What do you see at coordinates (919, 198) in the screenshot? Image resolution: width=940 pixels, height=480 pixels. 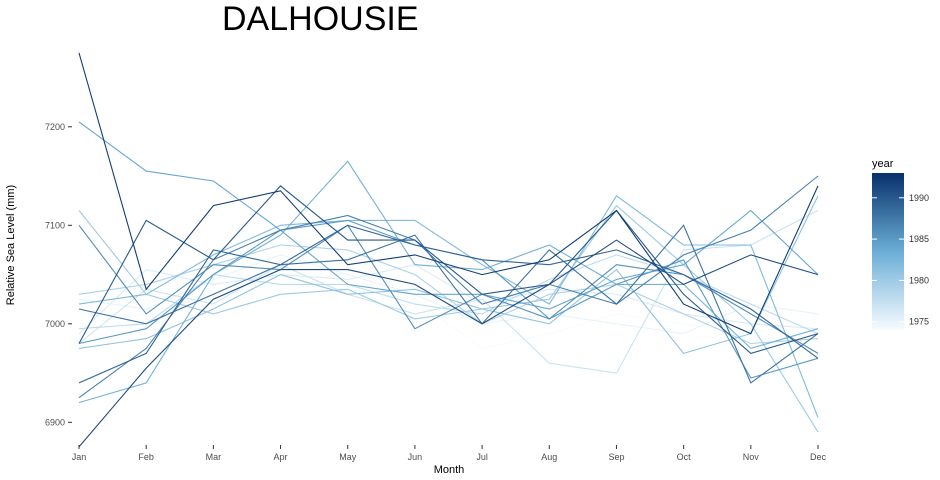 I see `legend-tick-label: 1990` at bounding box center [919, 198].